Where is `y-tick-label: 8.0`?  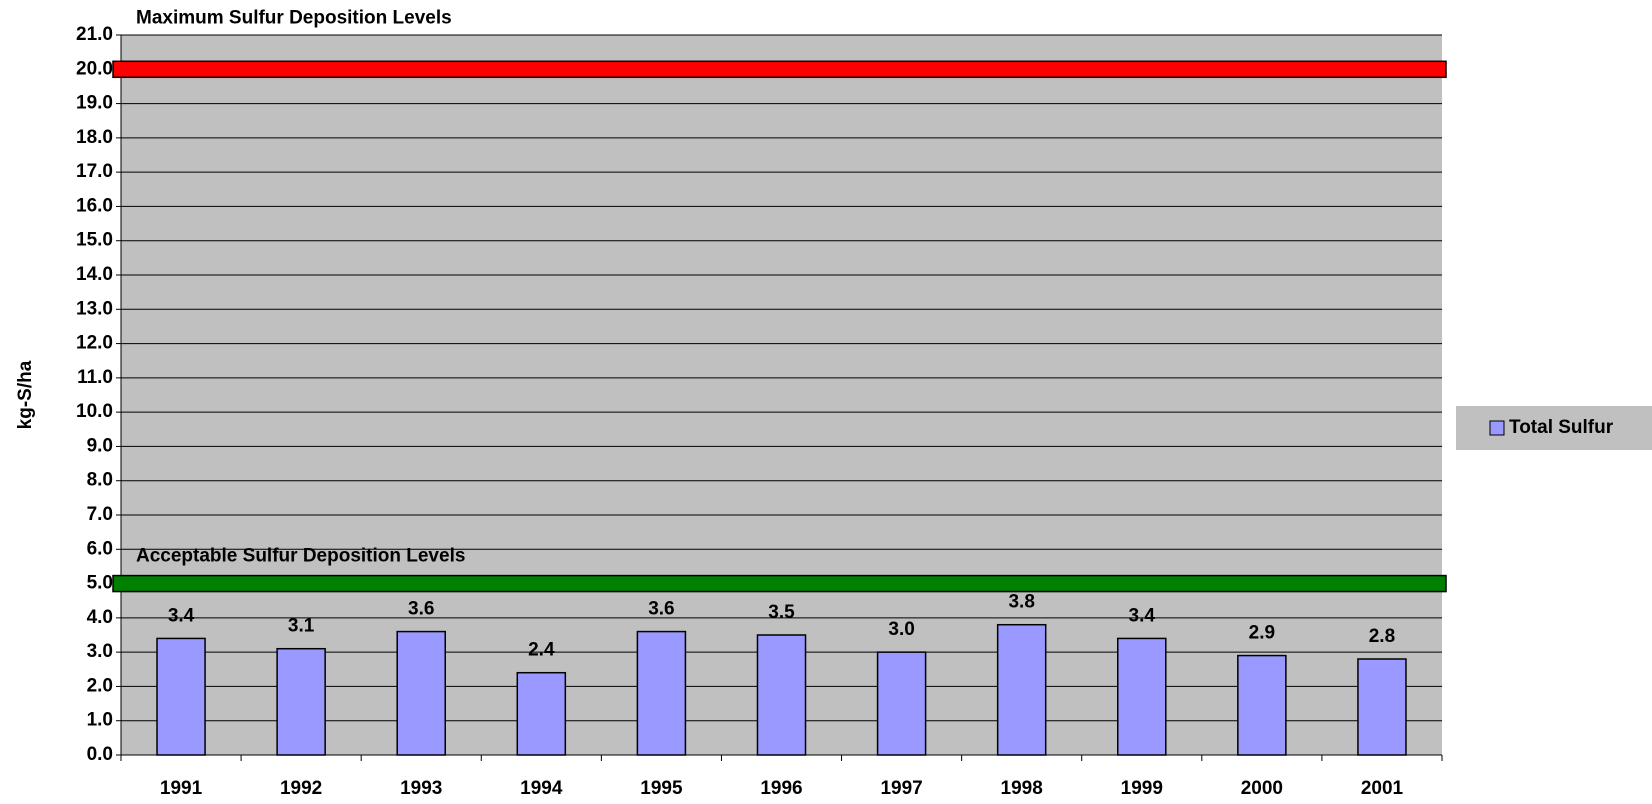
y-tick-label: 8.0 is located at coordinates (100, 480).